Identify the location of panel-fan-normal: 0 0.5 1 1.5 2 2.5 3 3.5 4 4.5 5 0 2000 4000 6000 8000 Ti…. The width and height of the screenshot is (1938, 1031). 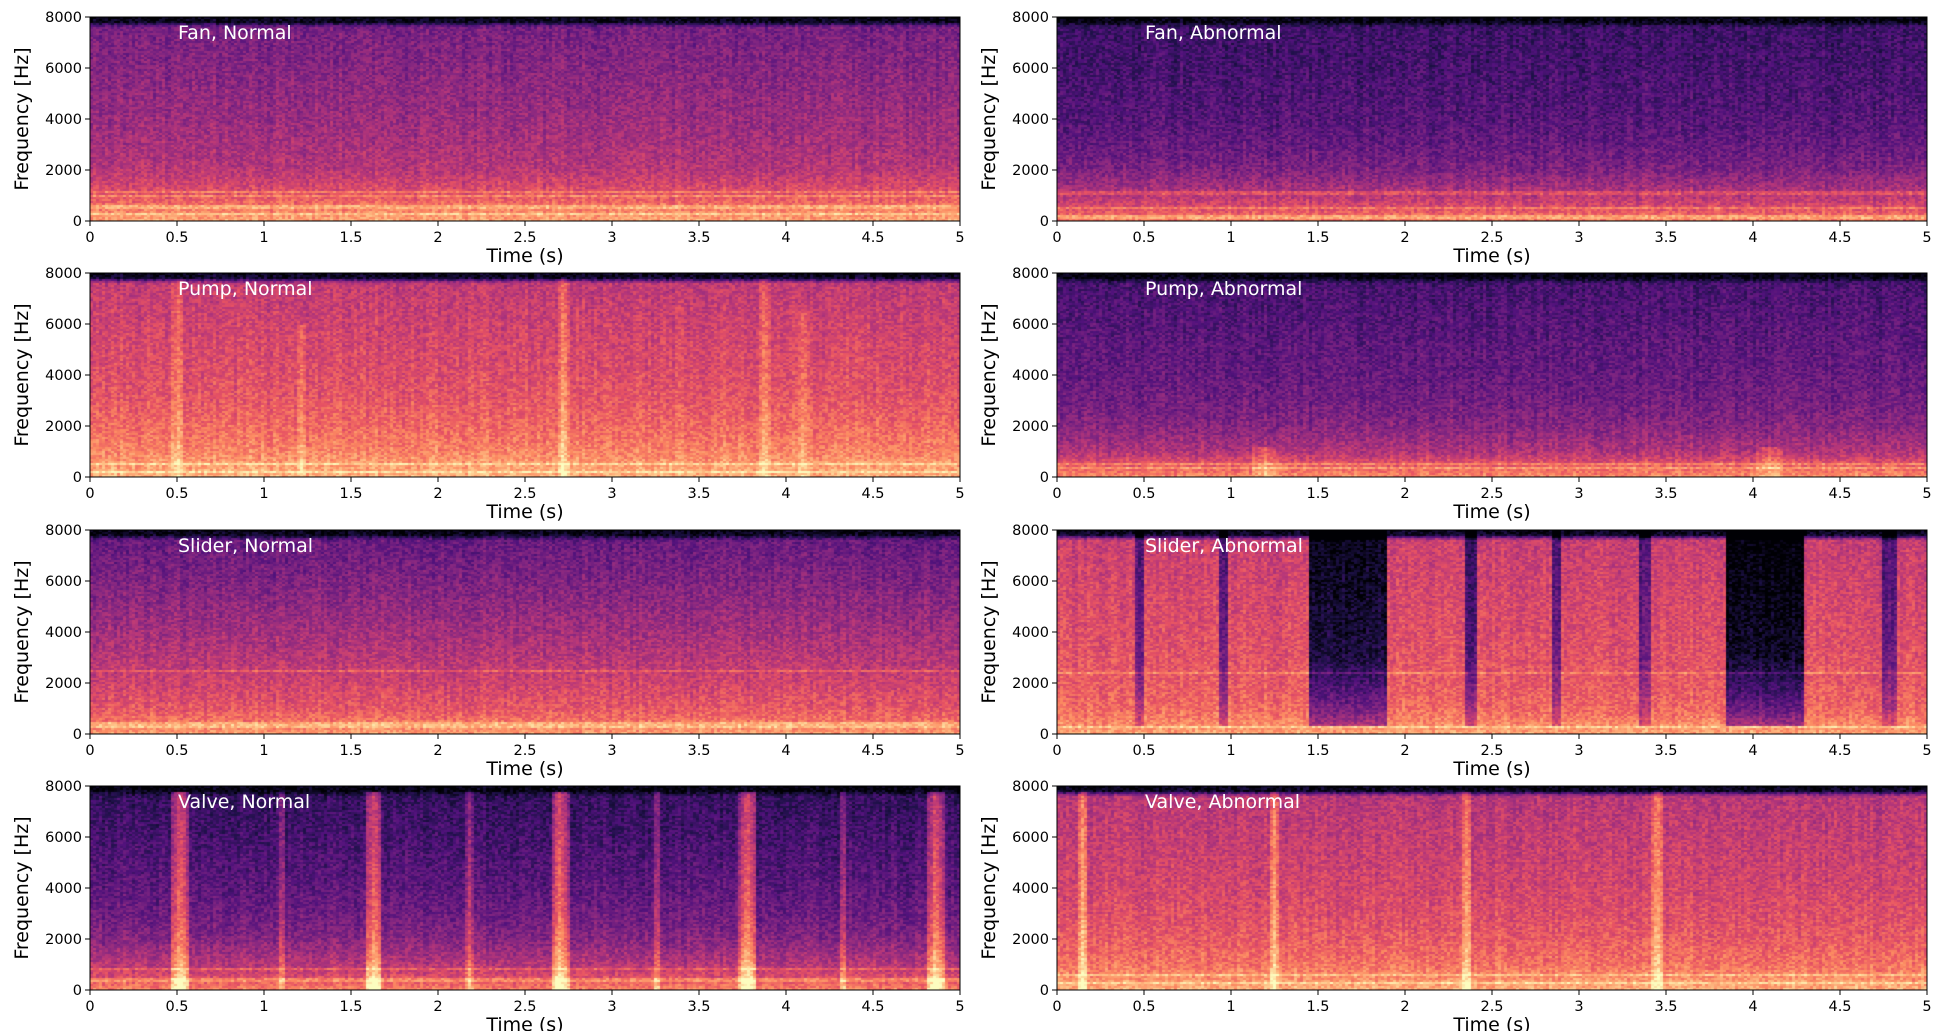
(488, 138).